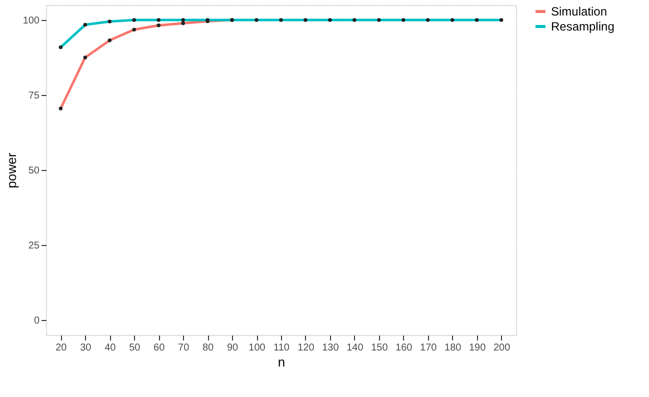 The width and height of the screenshot is (649, 397). I want to click on x-tick-label: 20, so click(62, 348).